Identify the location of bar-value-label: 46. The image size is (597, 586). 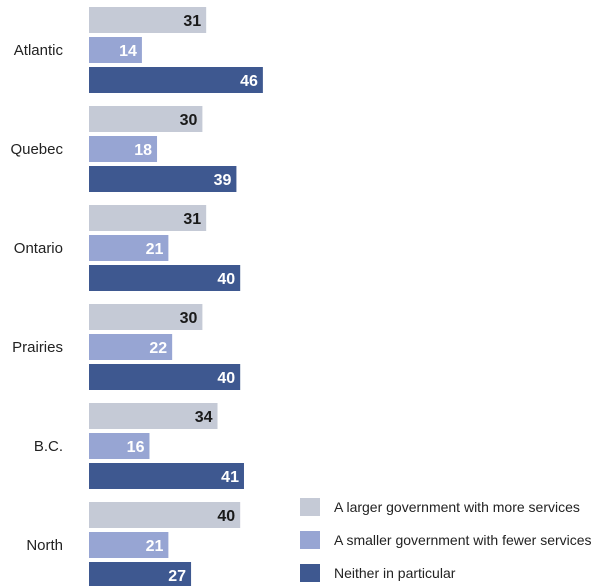
(249, 81).